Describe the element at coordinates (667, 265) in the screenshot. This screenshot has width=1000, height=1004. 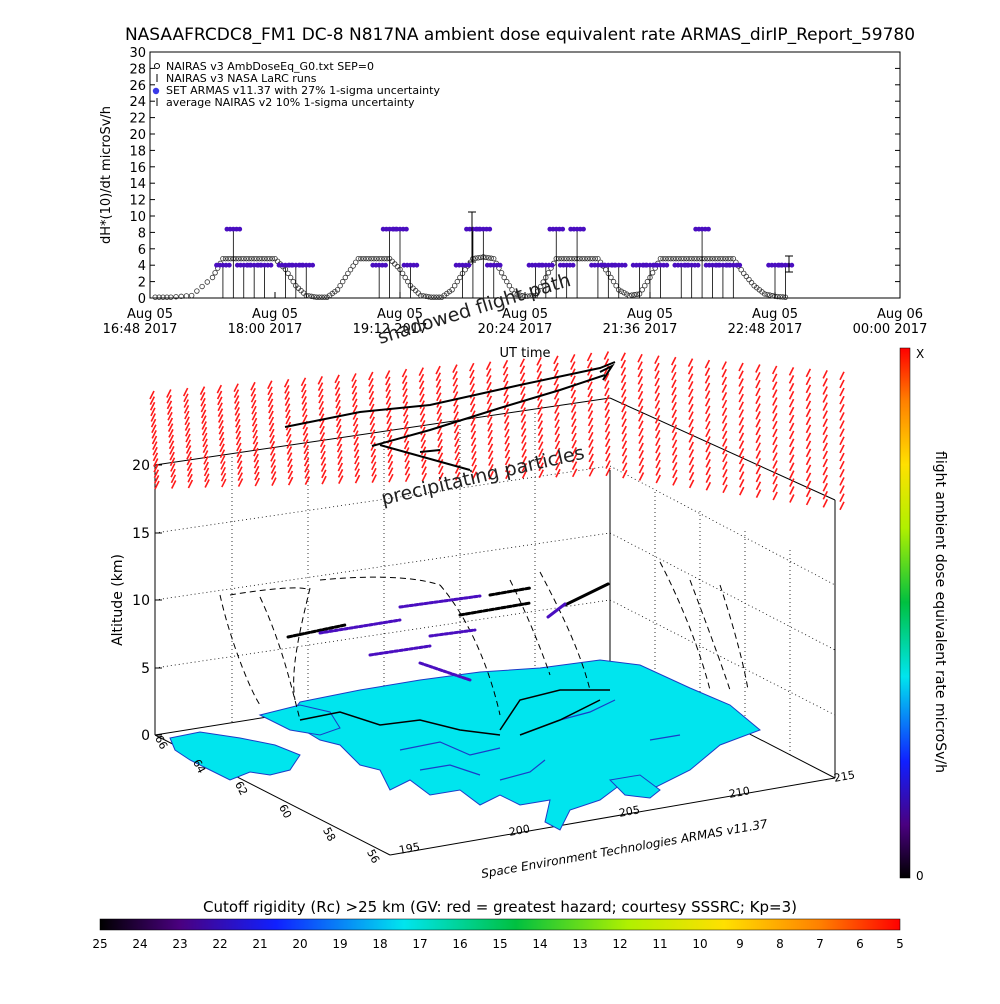
I see `armas-point` at that location.